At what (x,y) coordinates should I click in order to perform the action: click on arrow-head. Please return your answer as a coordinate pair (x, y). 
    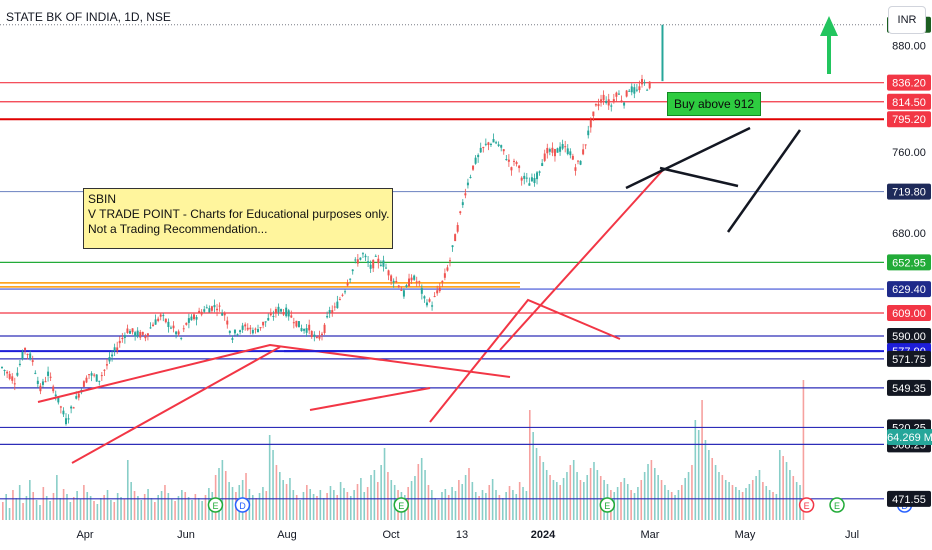
    Looking at the image, I should click on (829, 26).